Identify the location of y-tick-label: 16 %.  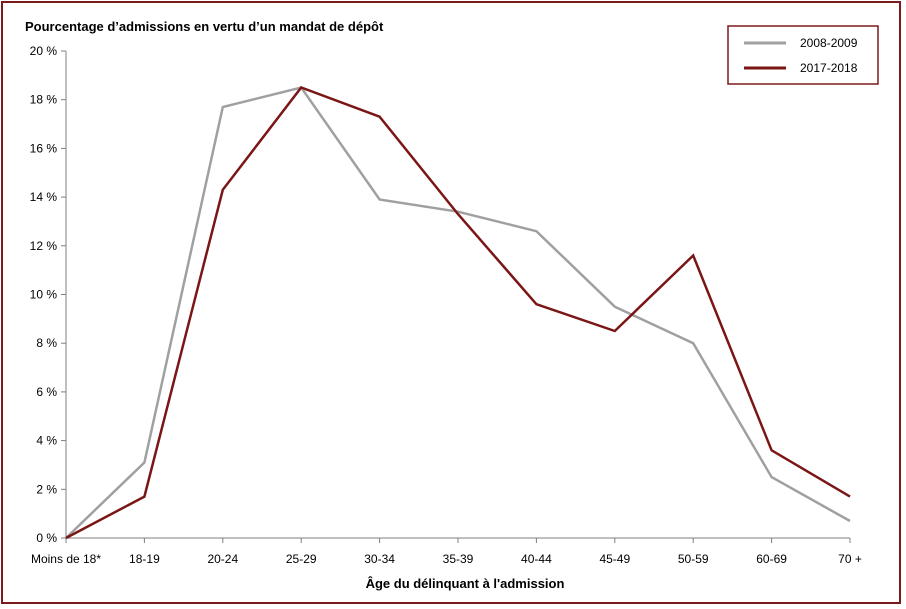
(44, 148).